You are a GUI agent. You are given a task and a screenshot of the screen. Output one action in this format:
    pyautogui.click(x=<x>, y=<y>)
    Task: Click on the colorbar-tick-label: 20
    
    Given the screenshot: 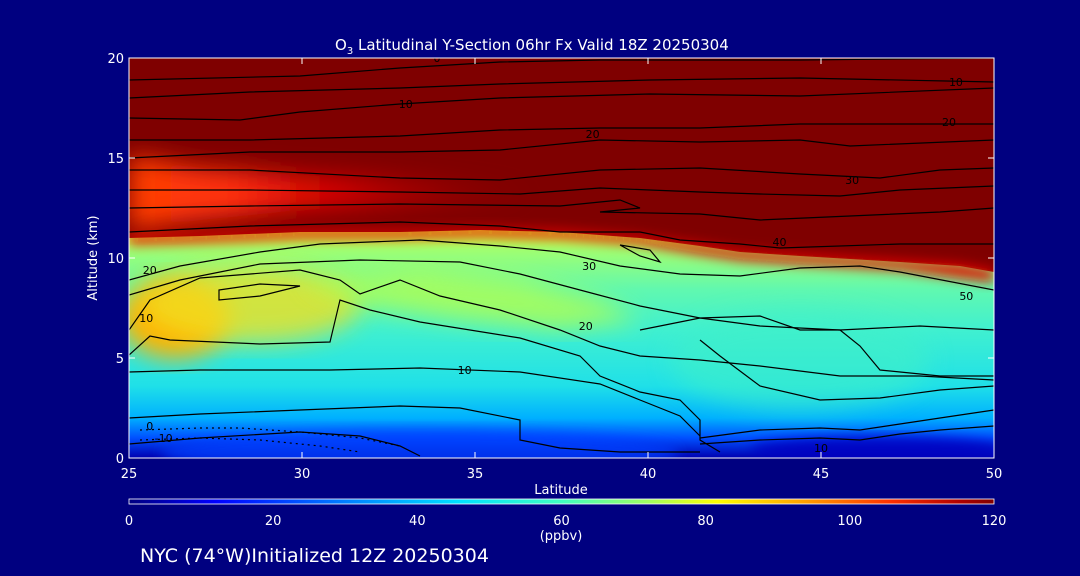 What is the action you would take?
    pyautogui.click(x=273, y=521)
    